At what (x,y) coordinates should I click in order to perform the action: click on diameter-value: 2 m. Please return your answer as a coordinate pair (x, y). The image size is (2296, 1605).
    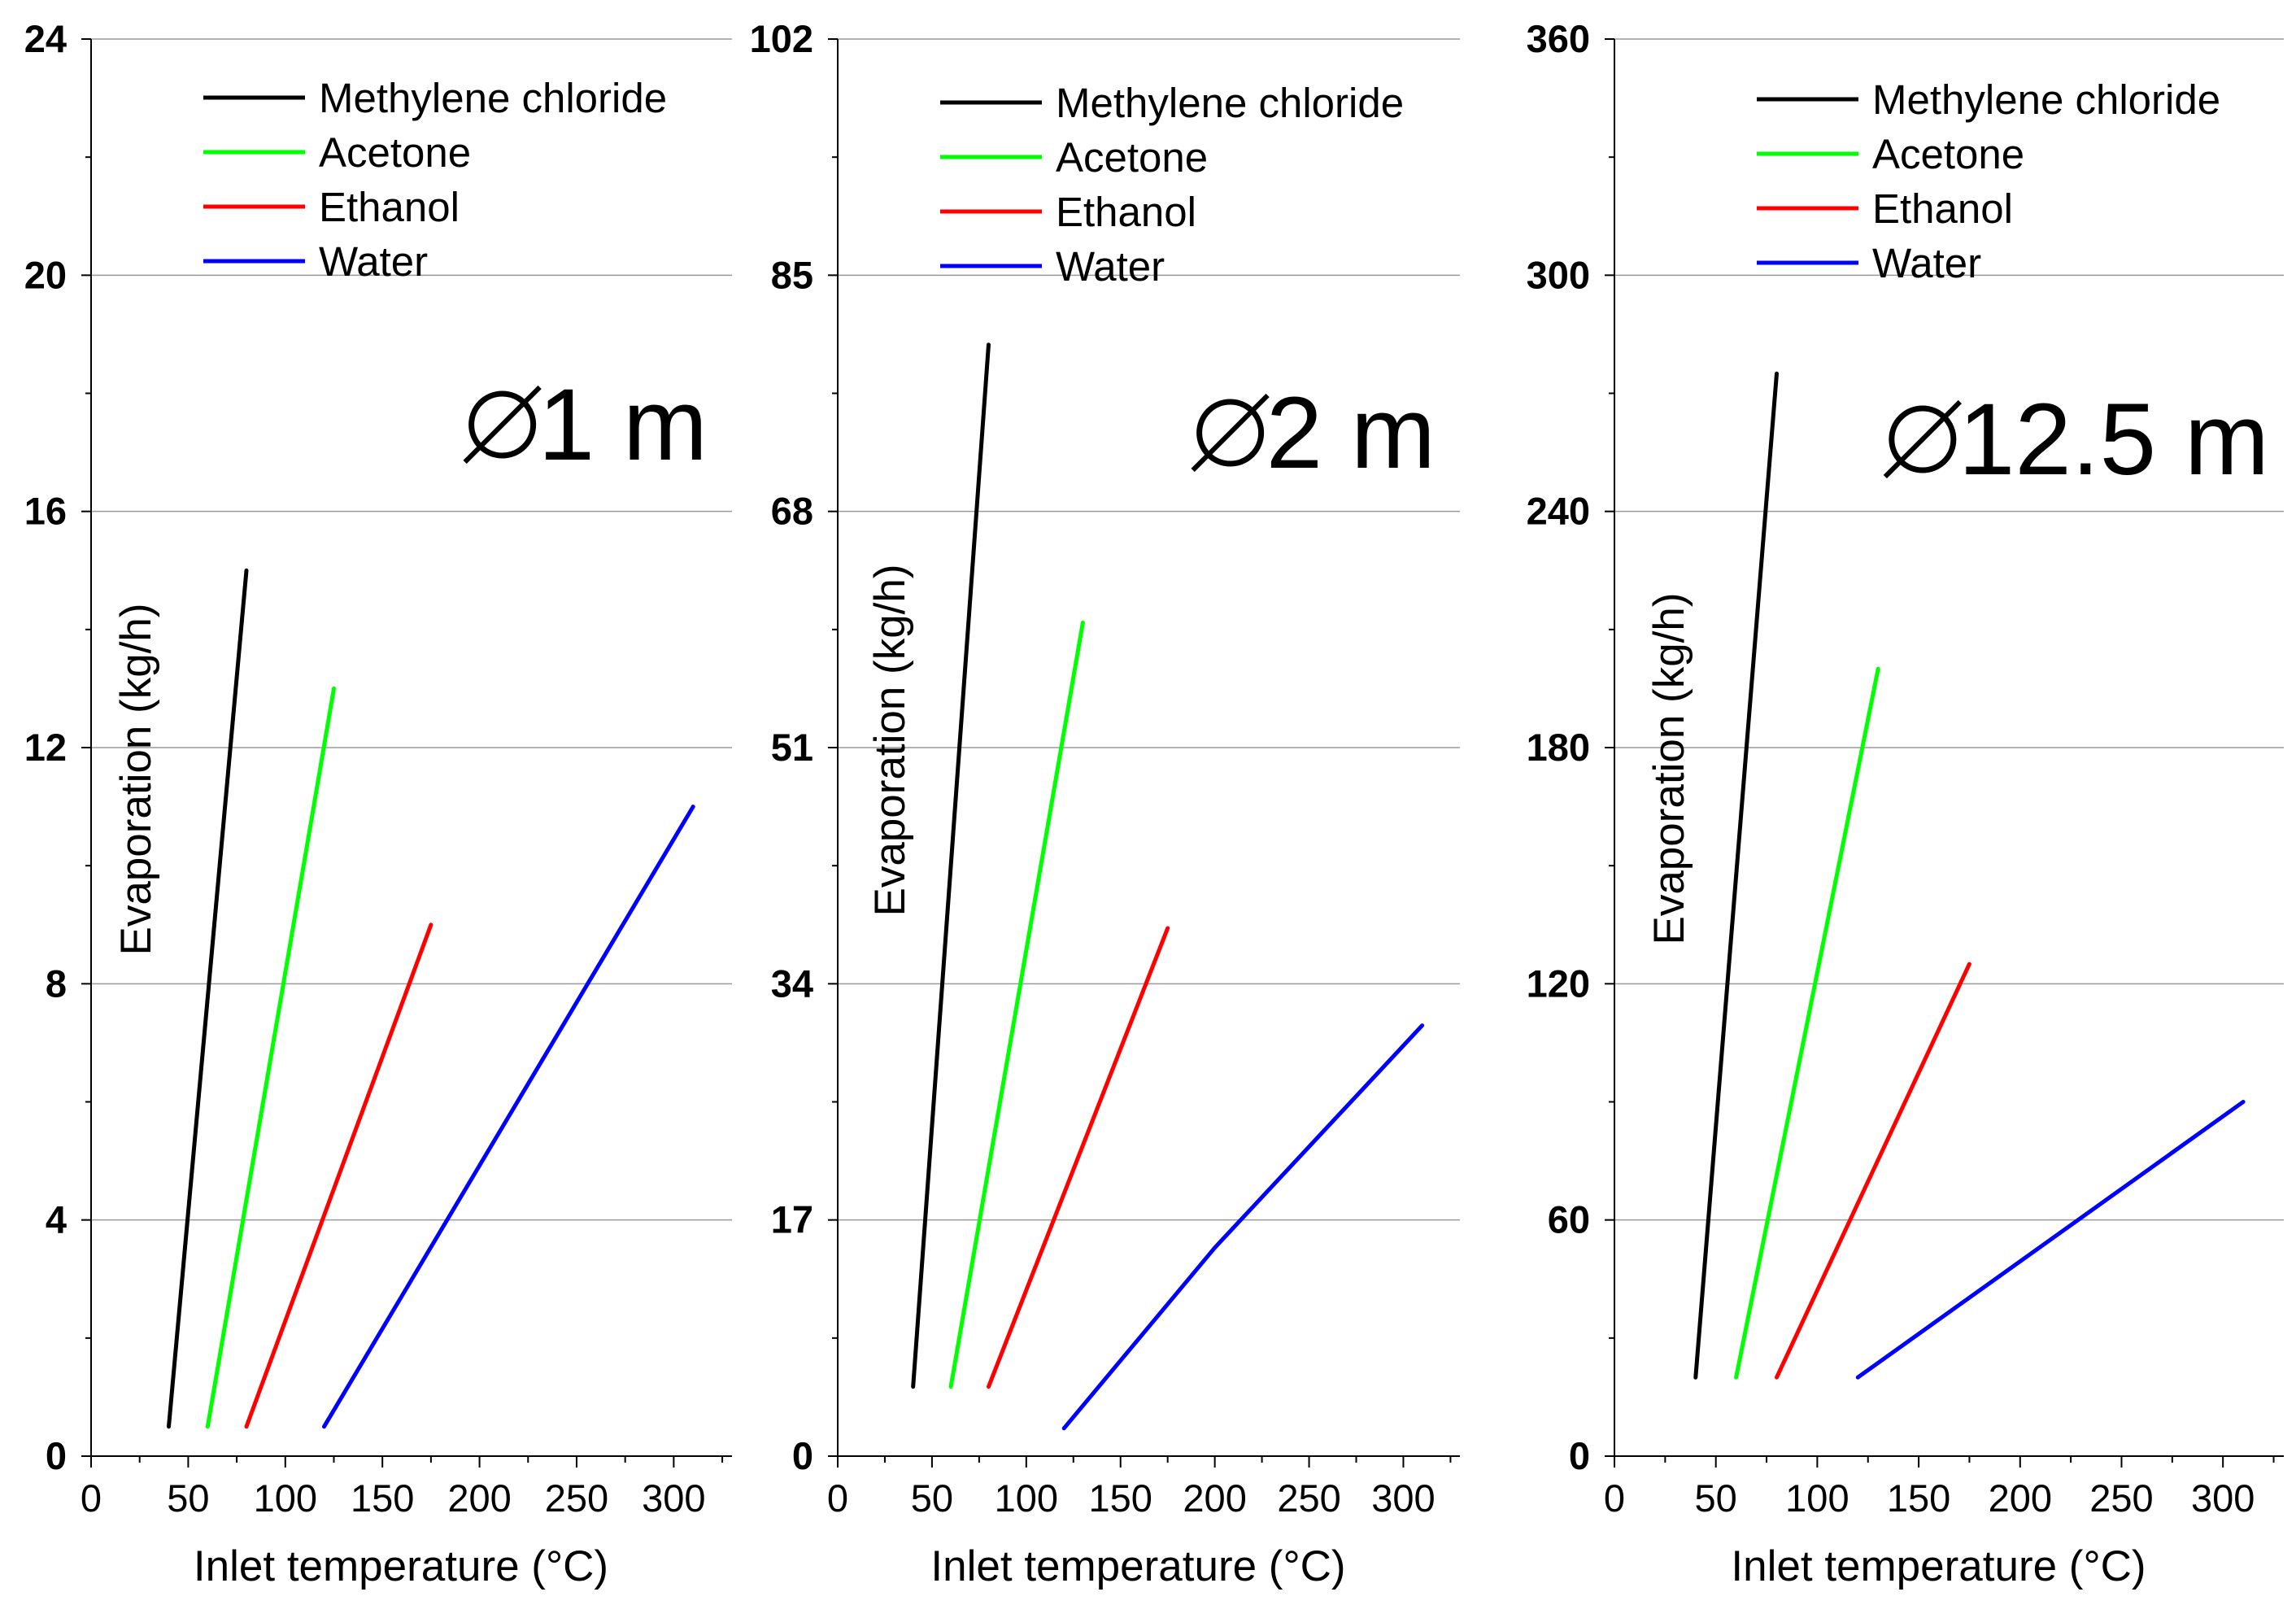
    Looking at the image, I should click on (1351, 433).